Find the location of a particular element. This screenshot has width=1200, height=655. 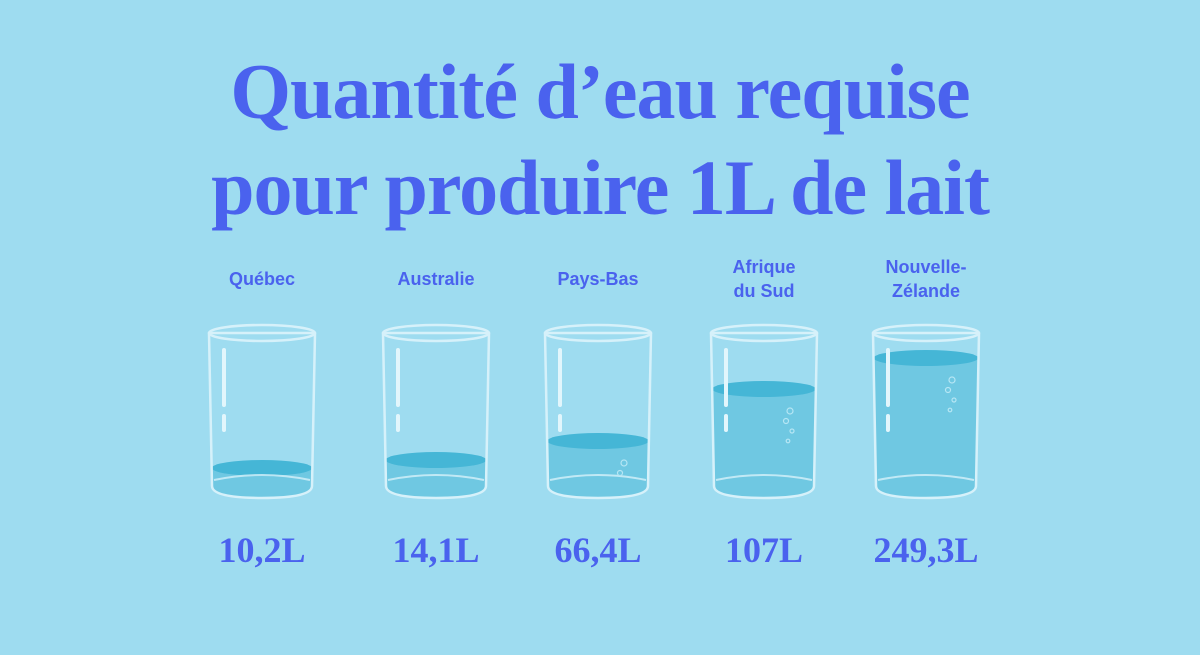

value-label: 107L is located at coordinates (764, 550).